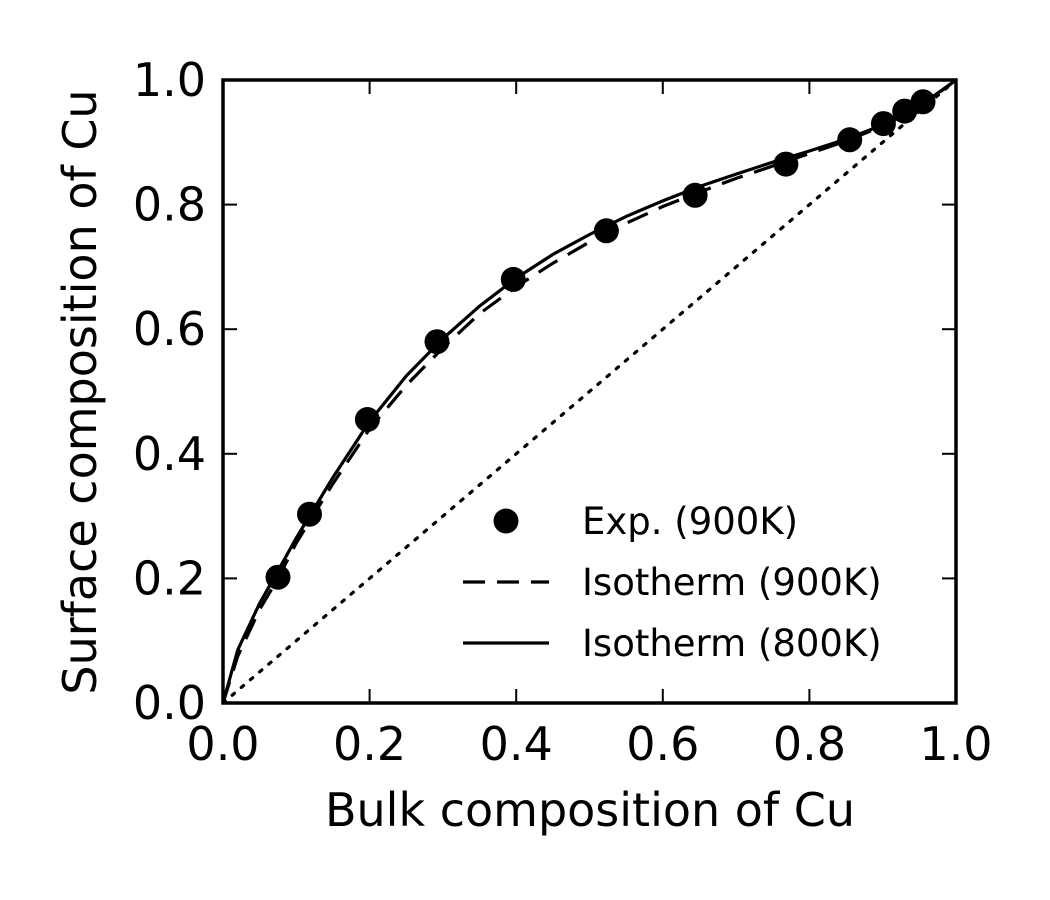 Image resolution: width=1050 pixels, height=900 pixels. I want to click on y-tick-label: 1.0, so click(169, 80).